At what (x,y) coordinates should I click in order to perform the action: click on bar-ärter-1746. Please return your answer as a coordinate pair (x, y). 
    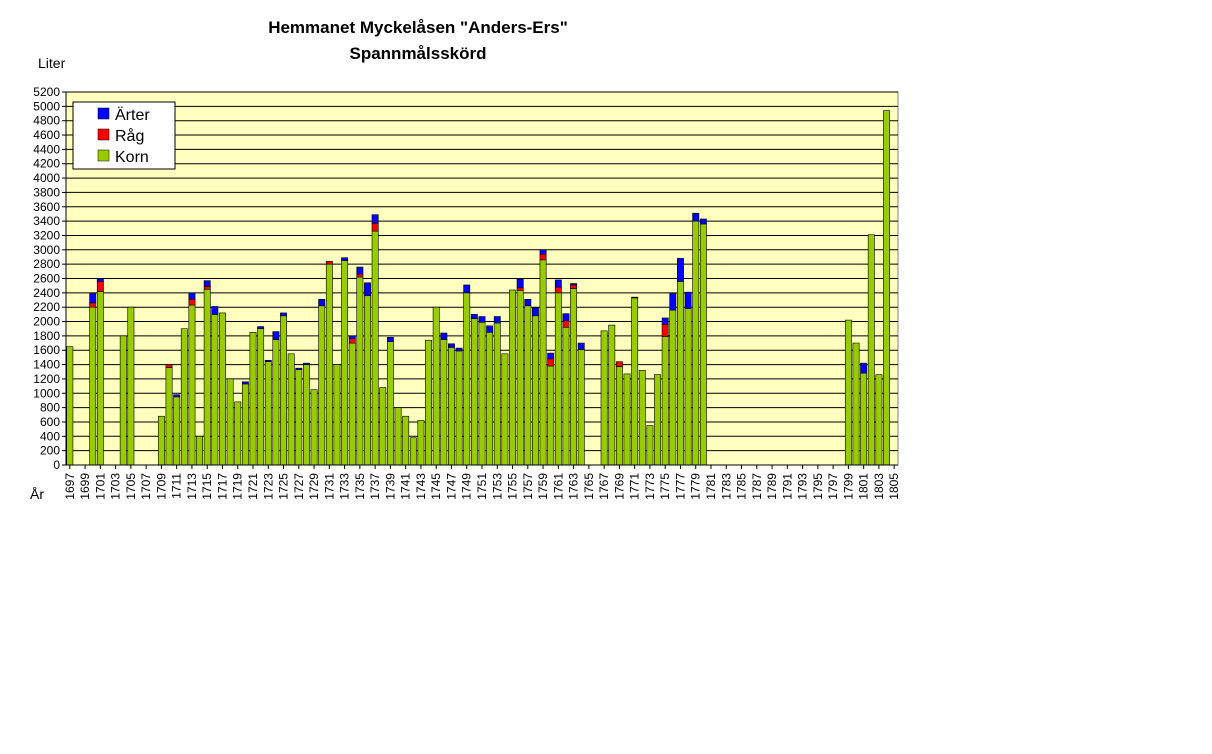
    Looking at the image, I should click on (444, 336).